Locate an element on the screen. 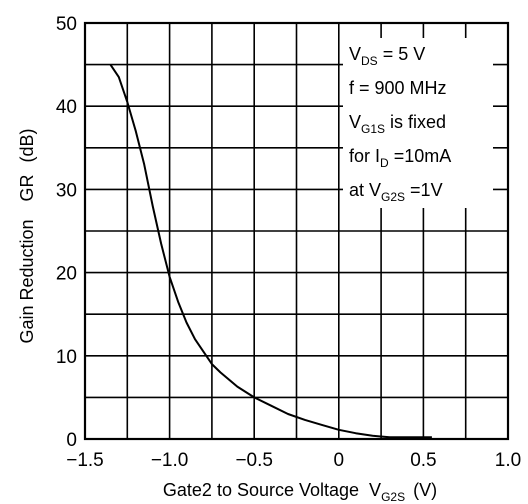  y-tick-label: 0 is located at coordinates (71, 440).